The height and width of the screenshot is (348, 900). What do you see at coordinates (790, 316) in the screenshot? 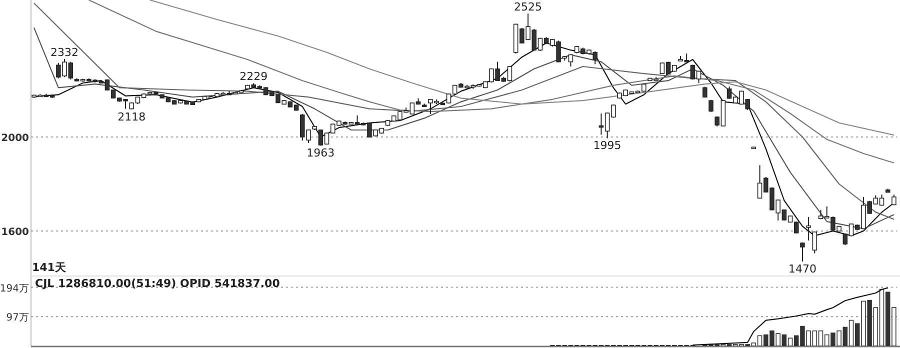
I see `line-series` at bounding box center [790, 316].